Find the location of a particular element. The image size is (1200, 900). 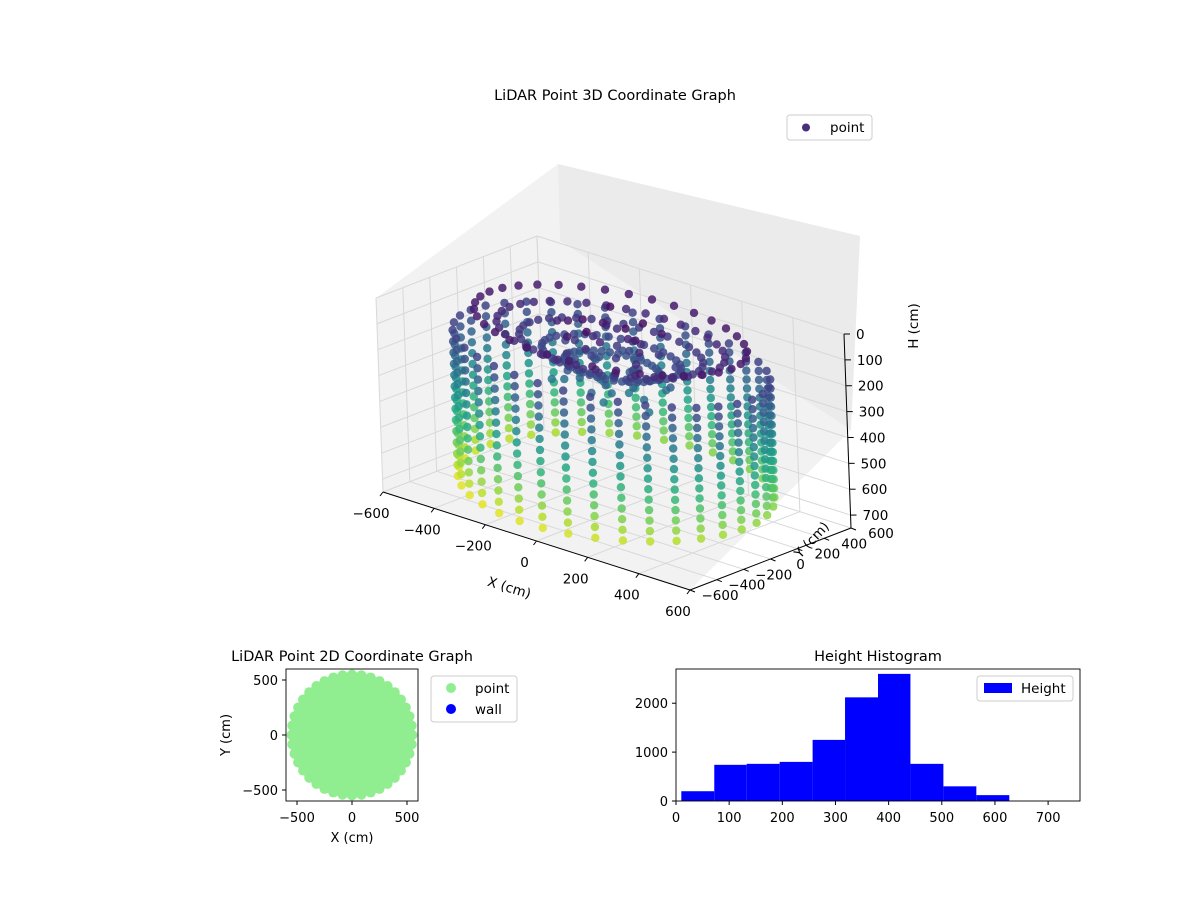

y-tick-label-2d: 0 is located at coordinates (274, 736).